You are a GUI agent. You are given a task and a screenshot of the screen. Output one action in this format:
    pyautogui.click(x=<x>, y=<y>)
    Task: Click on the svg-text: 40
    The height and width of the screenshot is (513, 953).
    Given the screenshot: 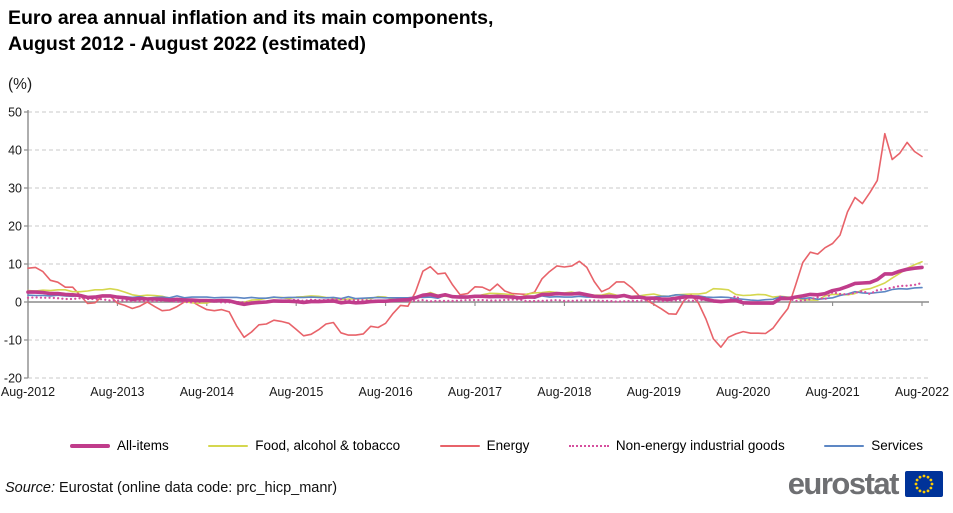 What is the action you would take?
    pyautogui.click(x=15, y=151)
    